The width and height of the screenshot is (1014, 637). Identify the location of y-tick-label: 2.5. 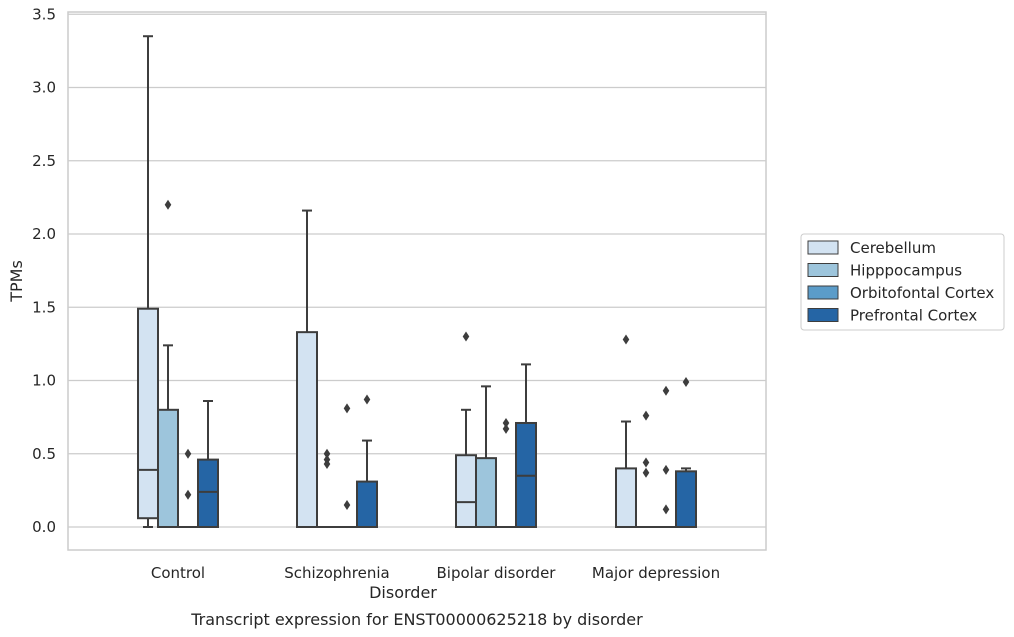
(44, 161).